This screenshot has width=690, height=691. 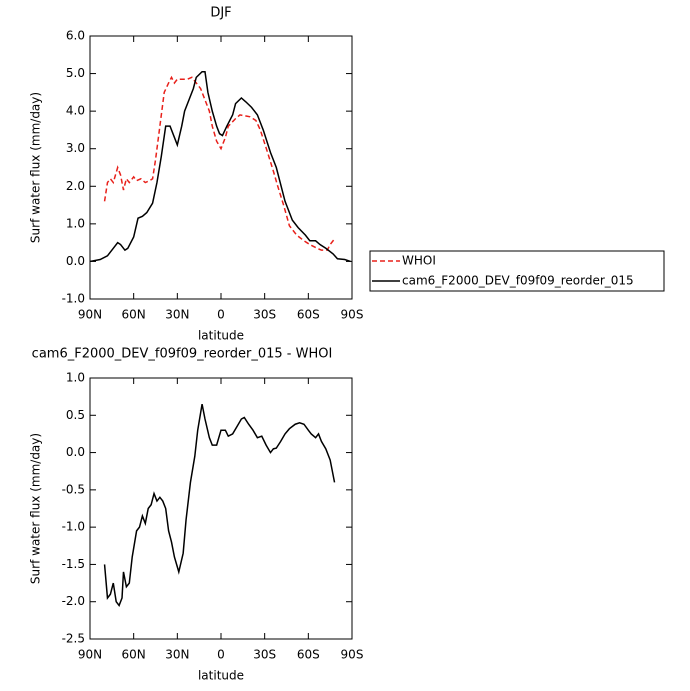 What do you see at coordinates (75, 36) in the screenshot?
I see `y-tick-label: 6.0` at bounding box center [75, 36].